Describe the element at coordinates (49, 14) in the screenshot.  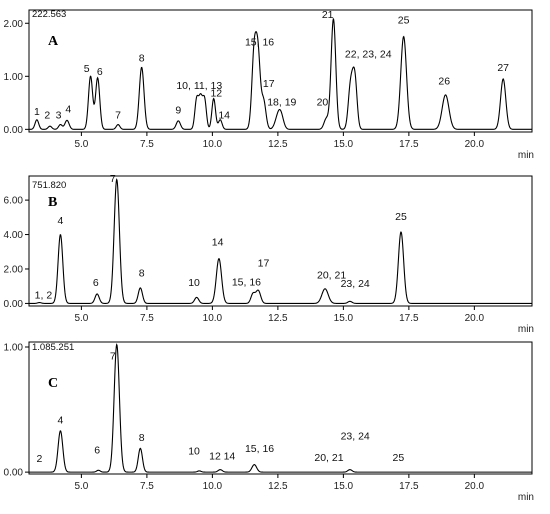
I see `intensity-header: 222.563` at that location.